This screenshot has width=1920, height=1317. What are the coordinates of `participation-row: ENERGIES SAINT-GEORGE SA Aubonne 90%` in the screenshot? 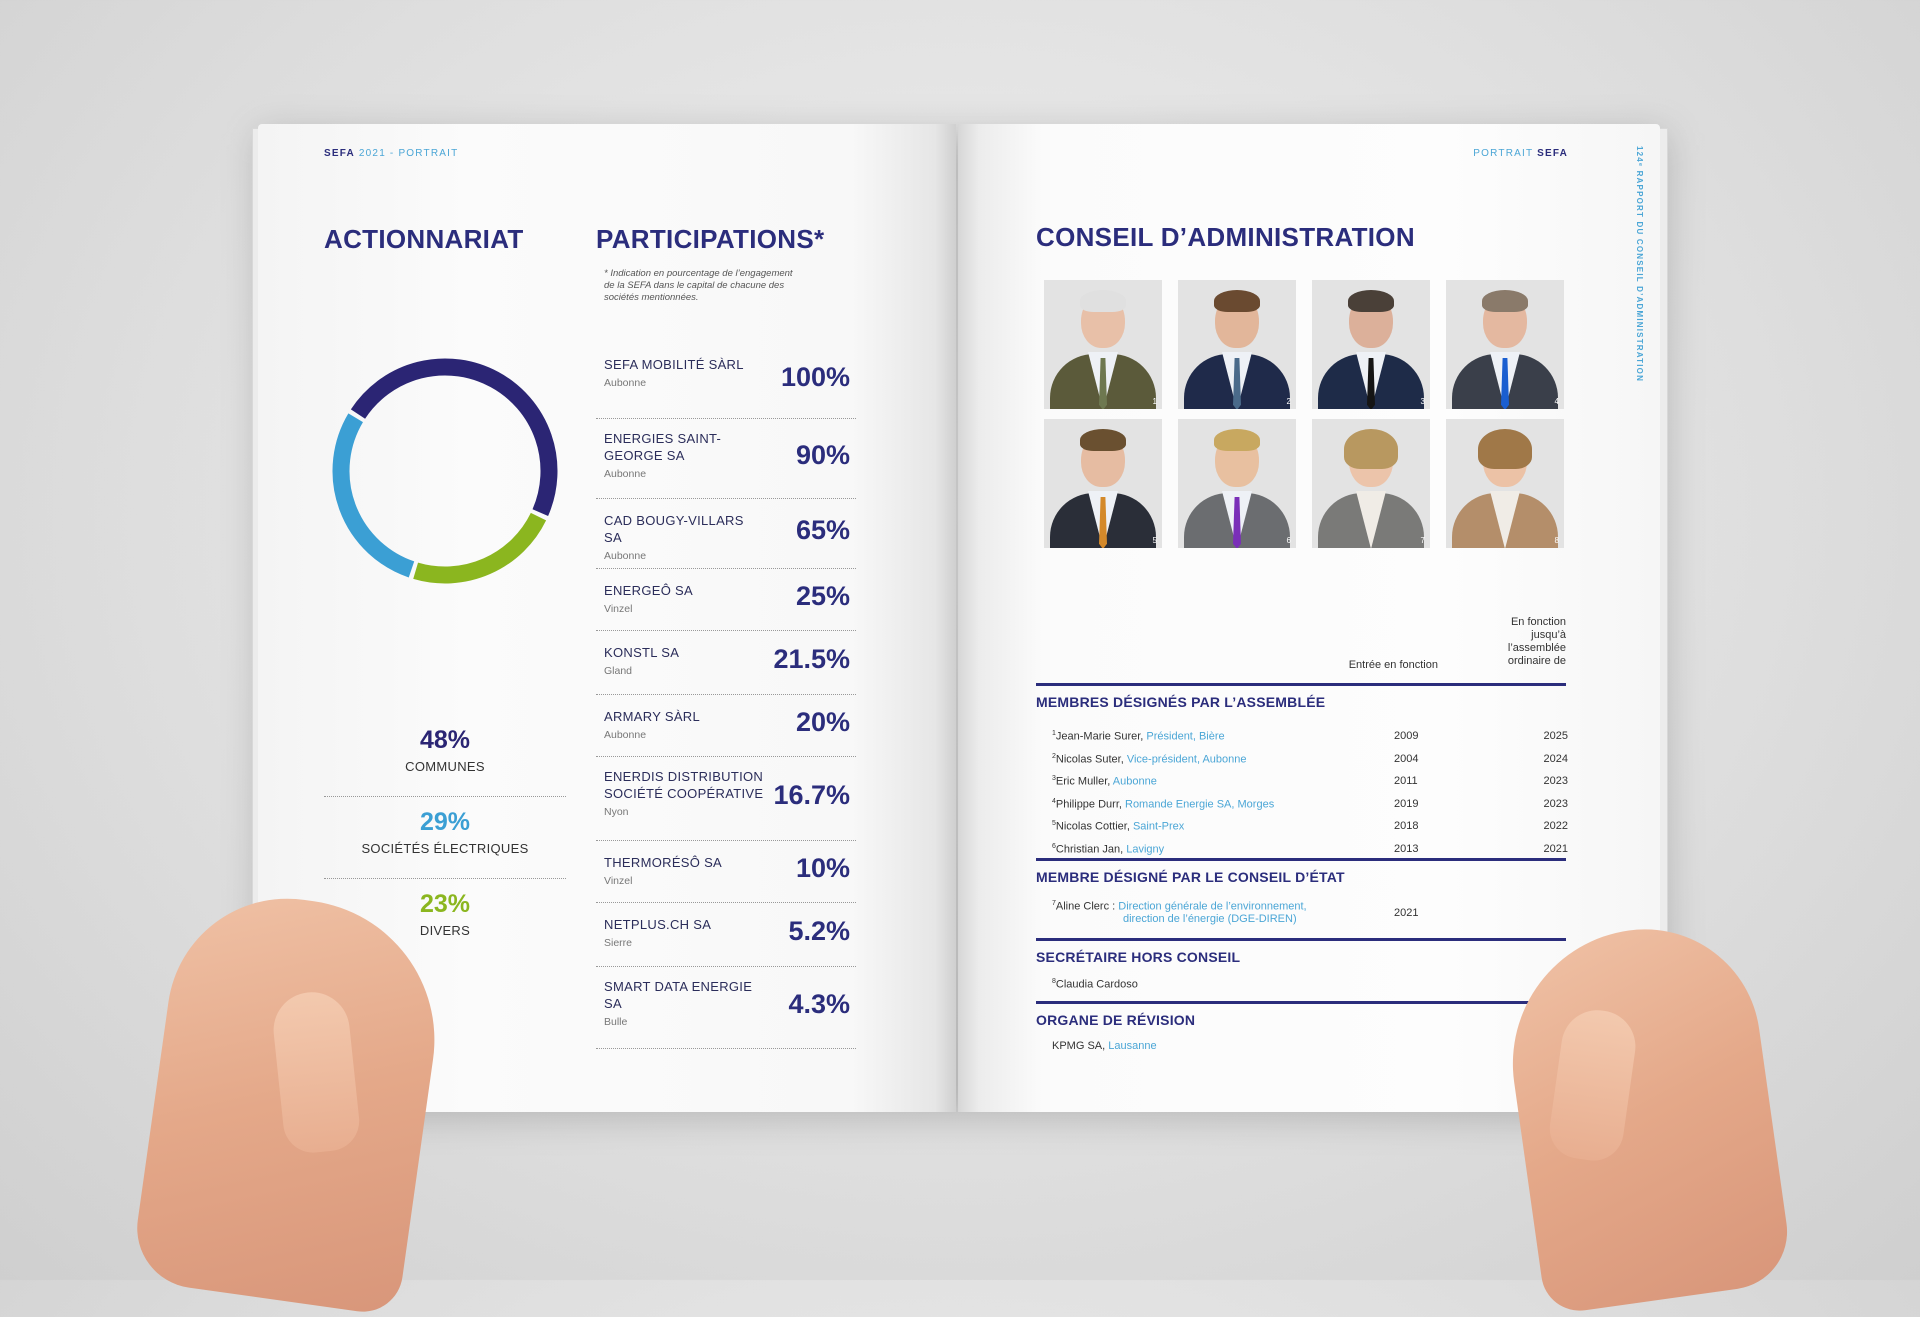 It's located at (726, 458).